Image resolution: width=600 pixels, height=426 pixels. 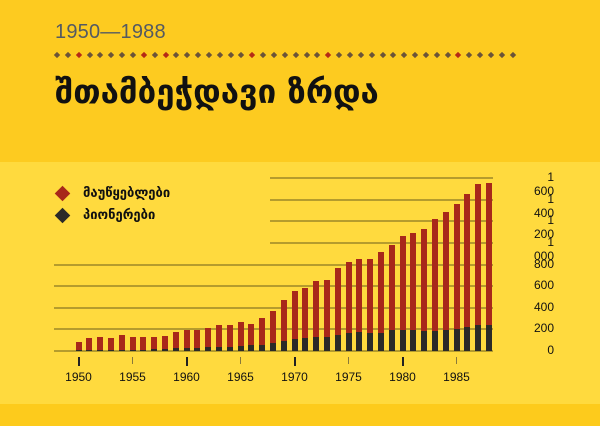 What do you see at coordinates (543, 306) in the screenshot?
I see `y-axis-label: 400` at bounding box center [543, 306].